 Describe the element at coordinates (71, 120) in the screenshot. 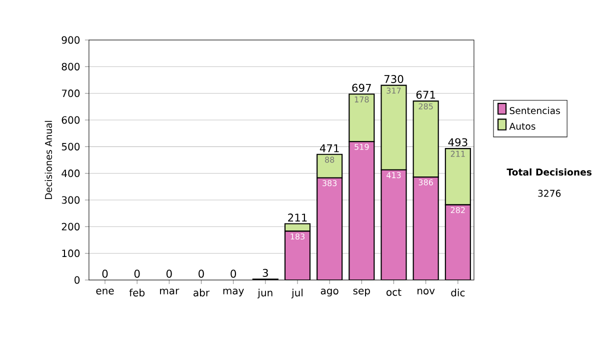

I see `y-tick-label: 600` at that location.